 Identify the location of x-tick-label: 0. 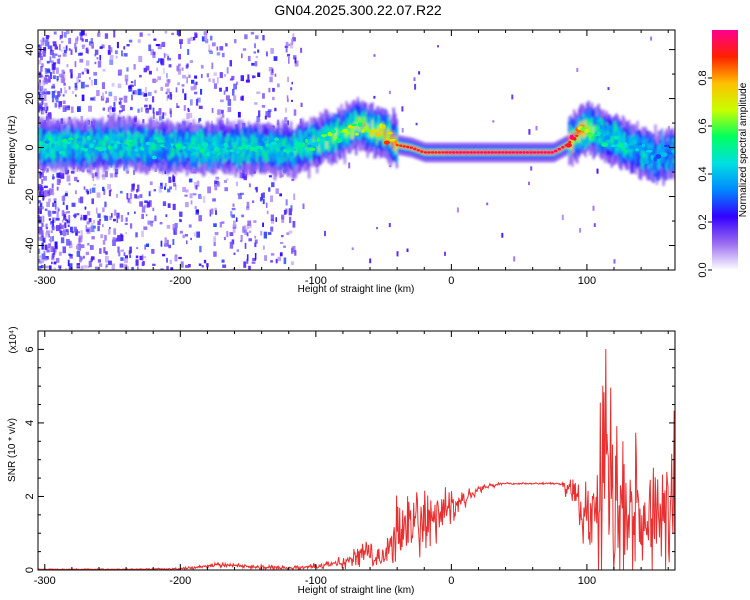
(451, 581).